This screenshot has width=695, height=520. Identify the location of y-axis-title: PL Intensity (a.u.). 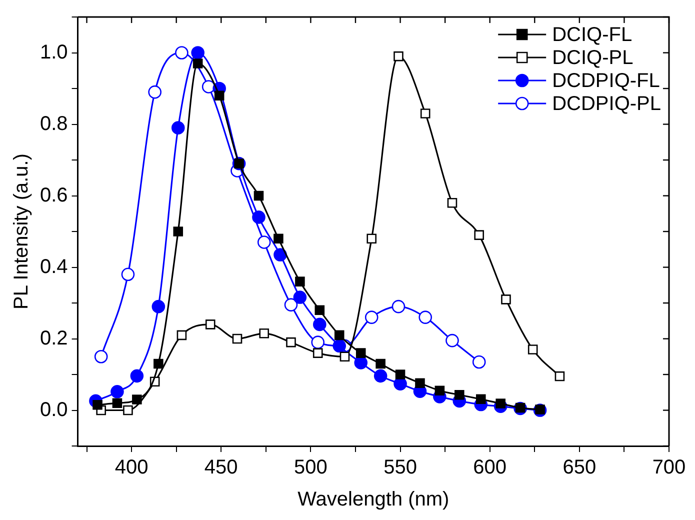
(21, 232).